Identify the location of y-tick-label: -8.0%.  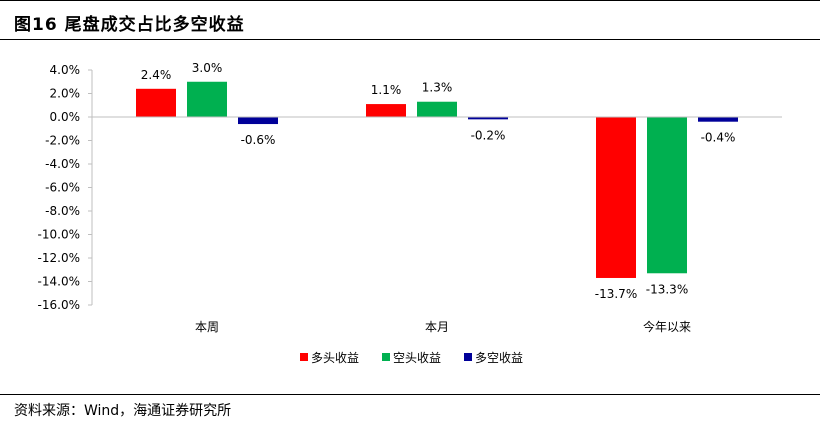
(62, 211).